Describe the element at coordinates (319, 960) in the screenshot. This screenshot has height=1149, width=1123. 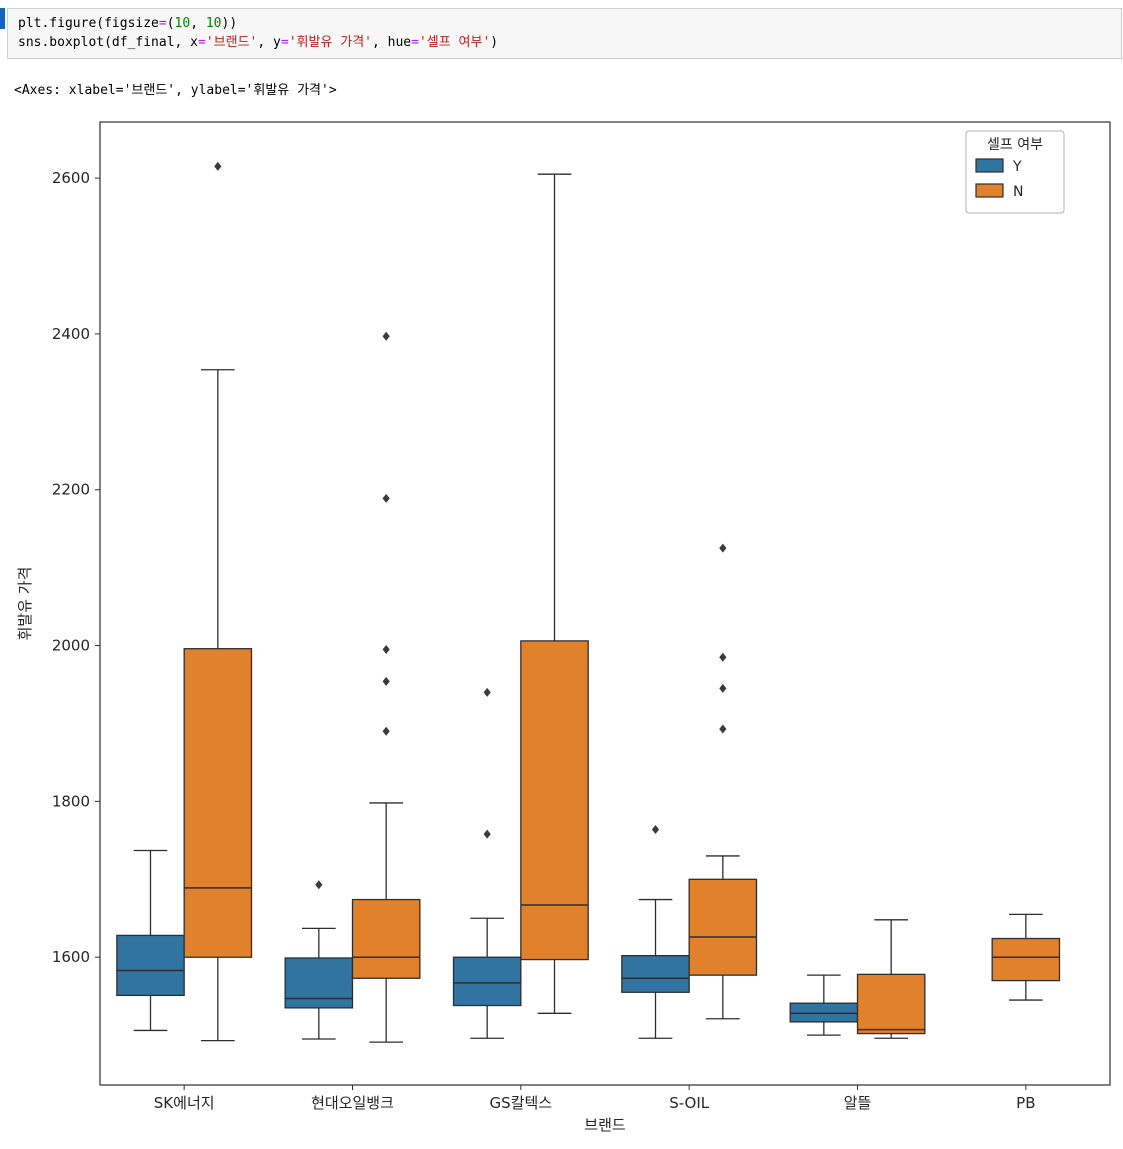
I see `box-현대오일뱅크-Y` at that location.